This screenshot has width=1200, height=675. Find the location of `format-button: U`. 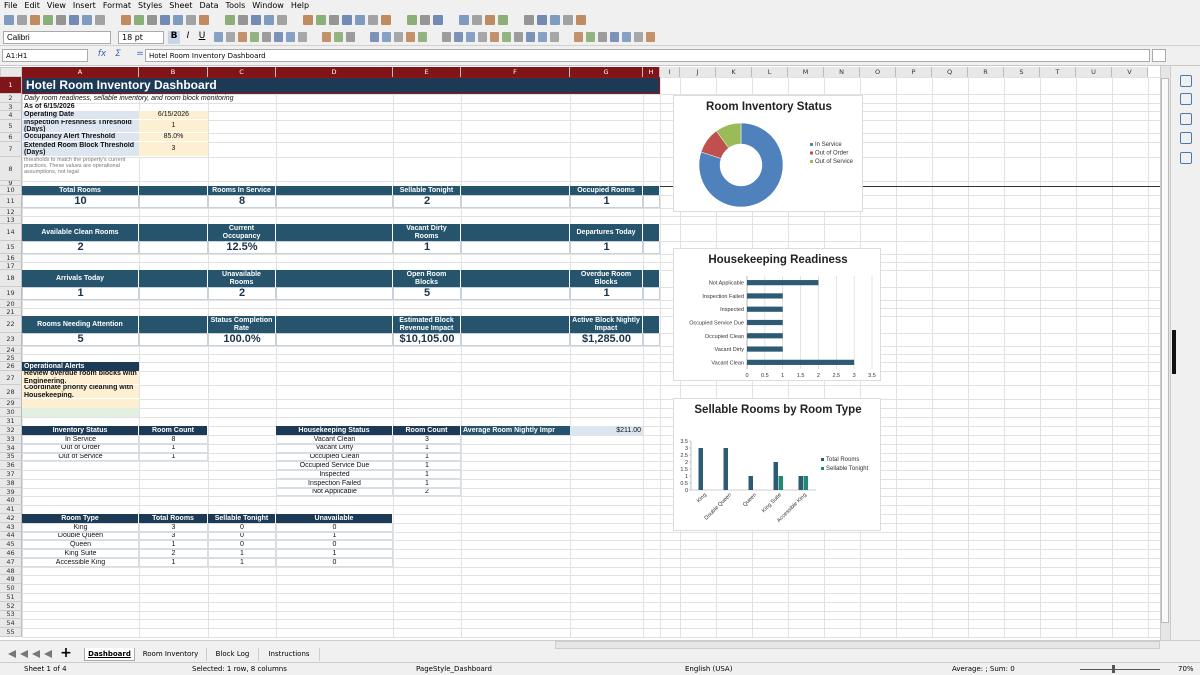

format-button: U is located at coordinates (202, 36).